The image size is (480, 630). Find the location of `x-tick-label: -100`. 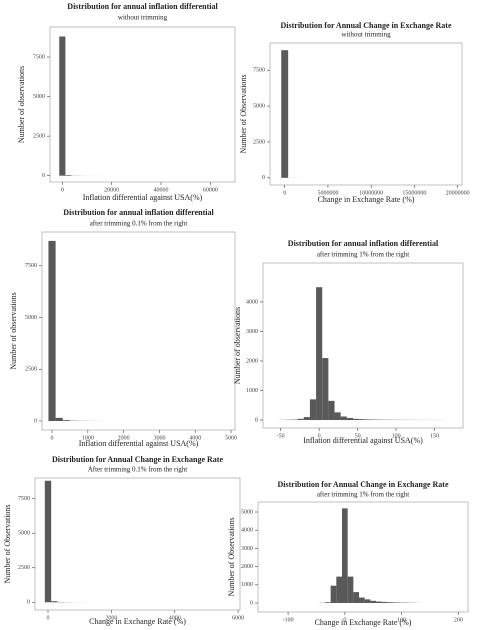

x-tick-label: -100 is located at coordinates (288, 620).